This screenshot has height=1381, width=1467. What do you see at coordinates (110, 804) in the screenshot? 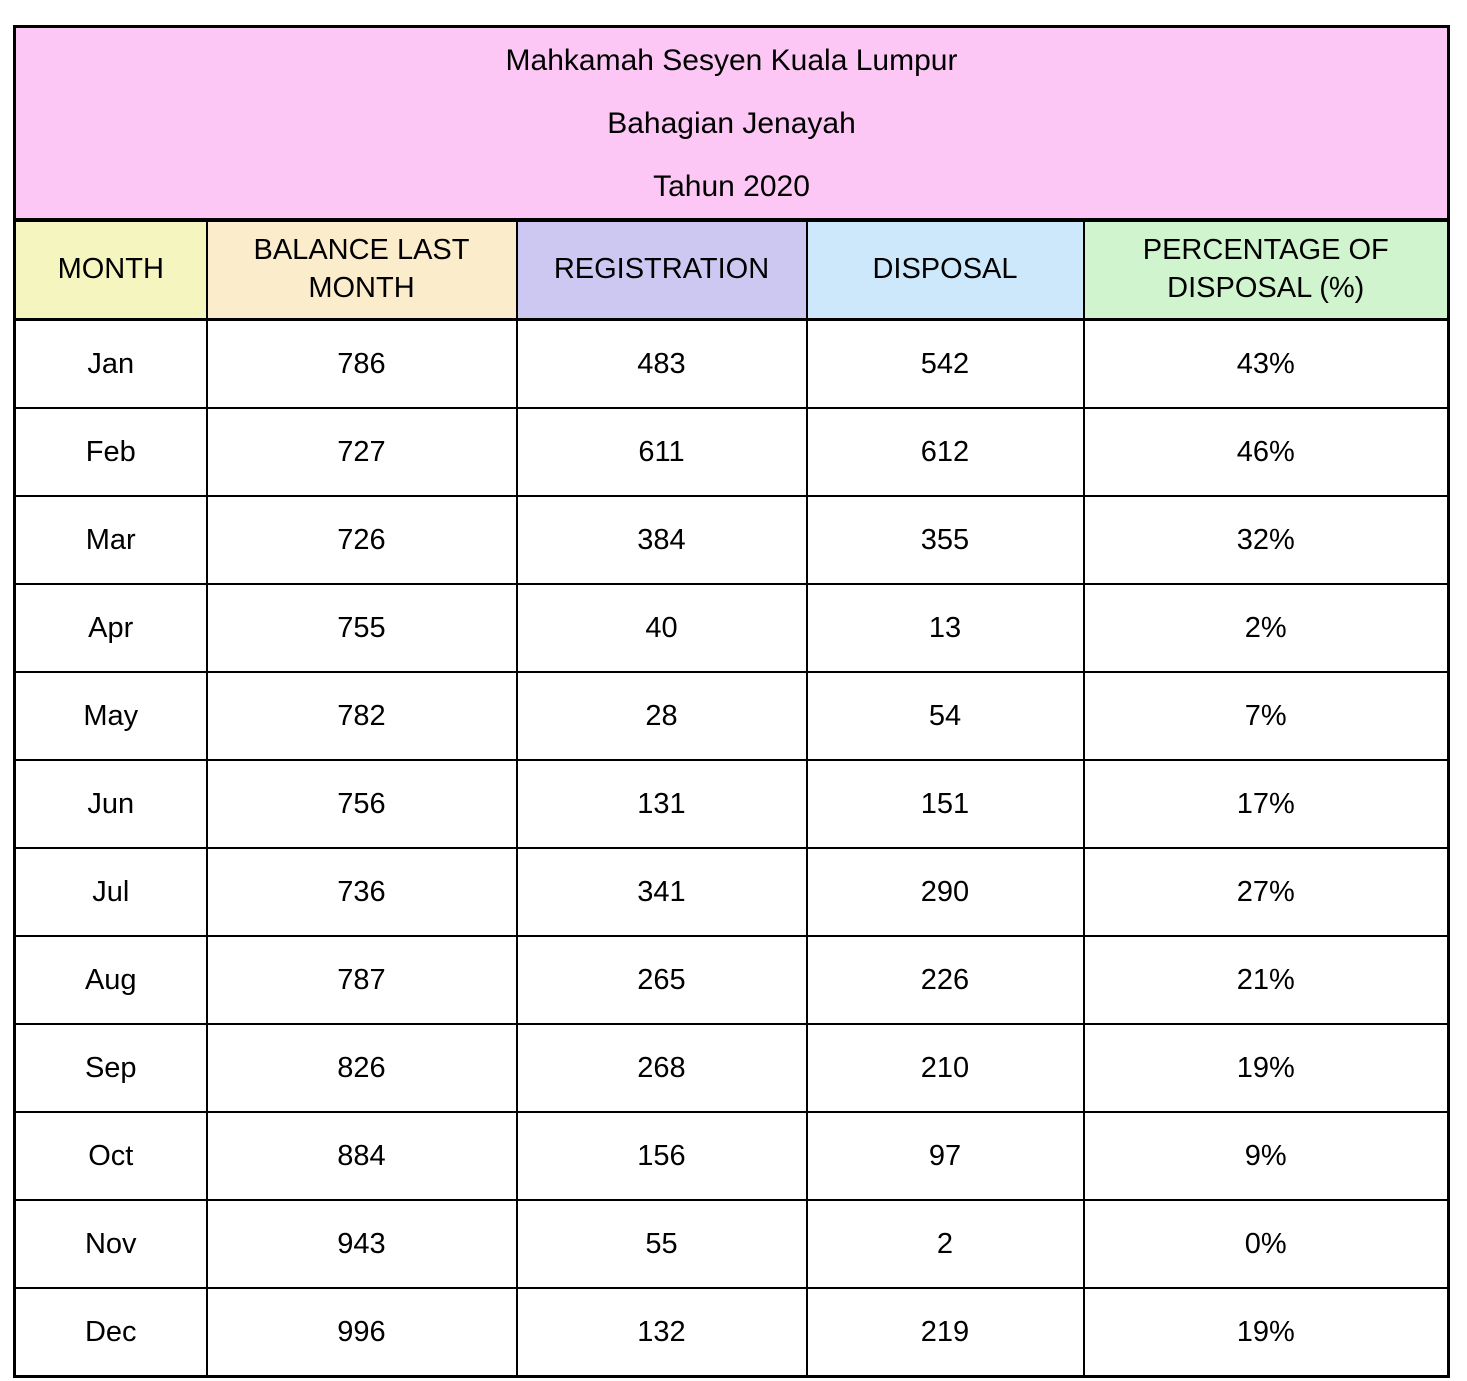
I see `table-cell: Jun` at bounding box center [110, 804].